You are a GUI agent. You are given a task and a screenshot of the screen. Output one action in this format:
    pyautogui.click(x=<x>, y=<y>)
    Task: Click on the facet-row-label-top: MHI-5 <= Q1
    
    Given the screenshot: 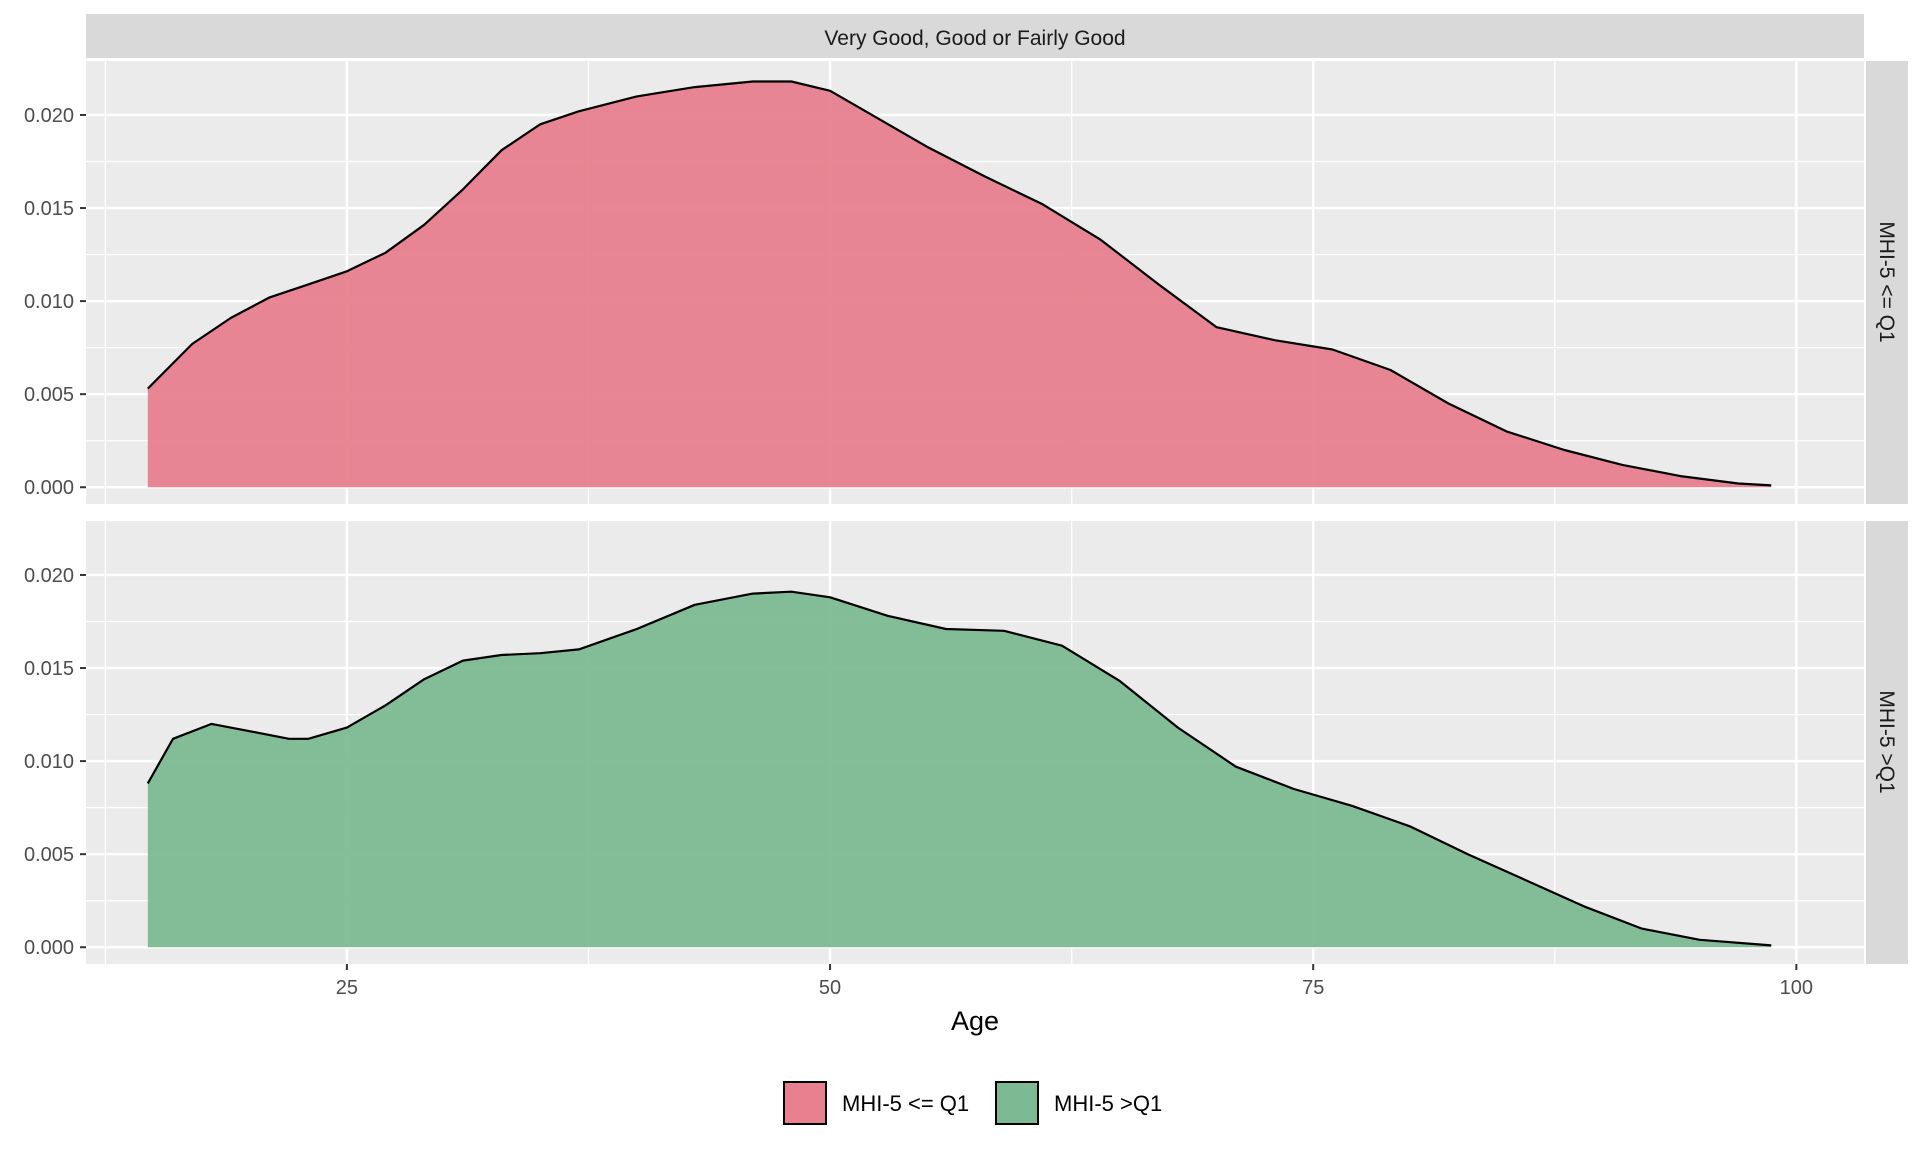 What is the action you would take?
    pyautogui.click(x=1886, y=281)
    